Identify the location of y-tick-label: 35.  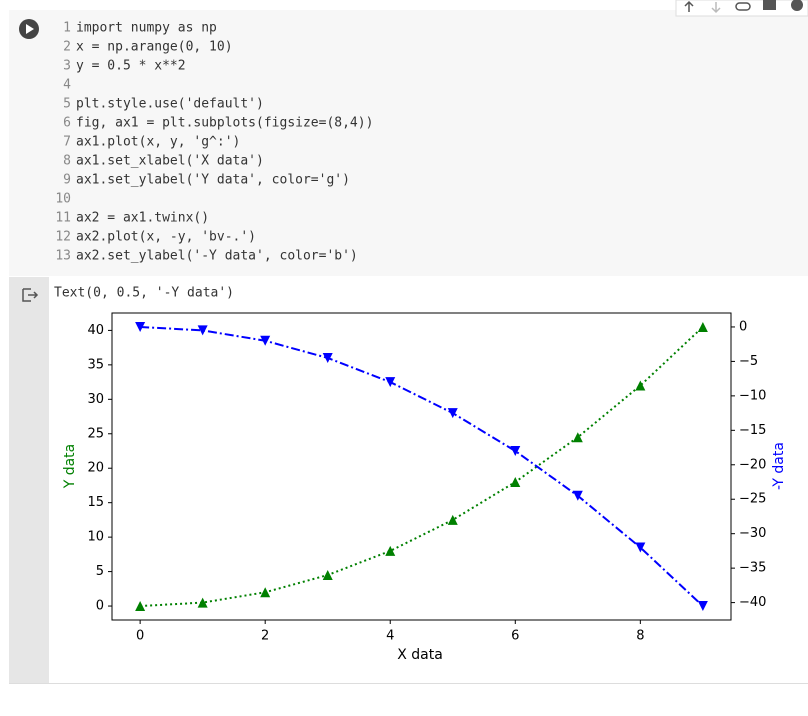
(95, 364).